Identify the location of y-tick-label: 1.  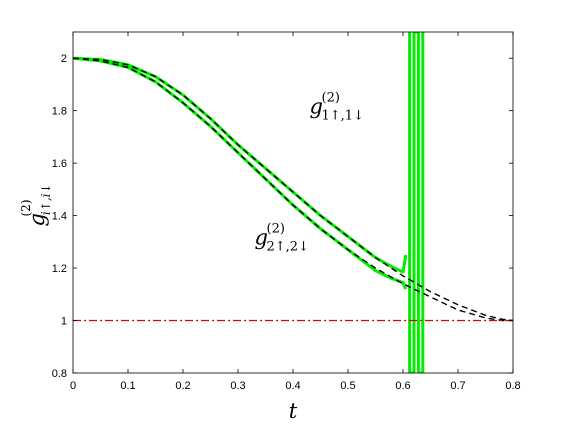
(64, 322).